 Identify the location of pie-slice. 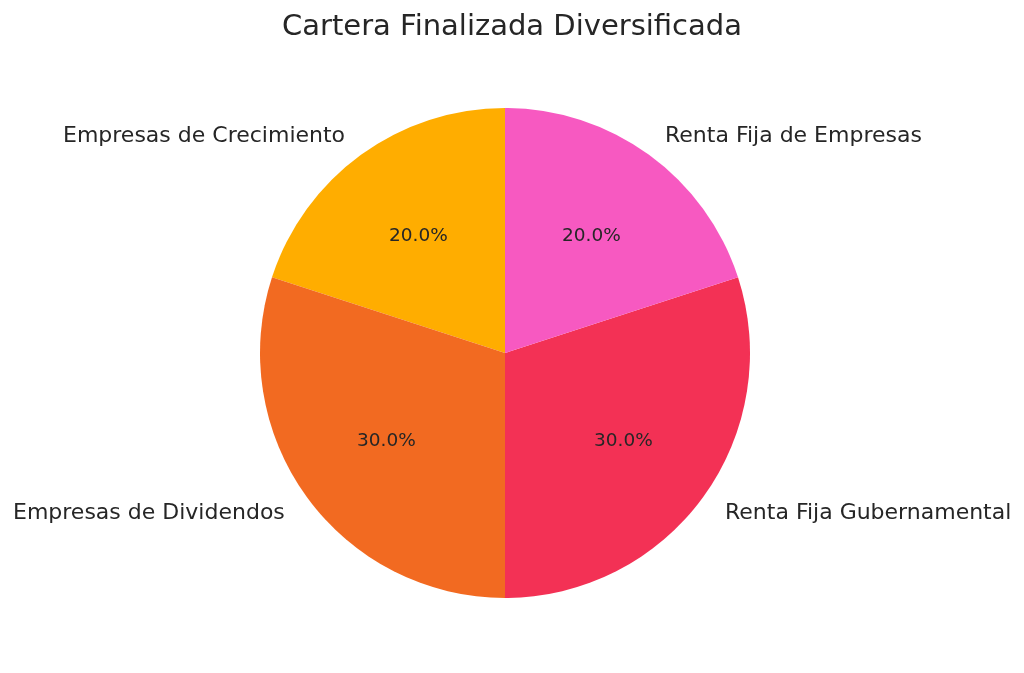
(622, 230).